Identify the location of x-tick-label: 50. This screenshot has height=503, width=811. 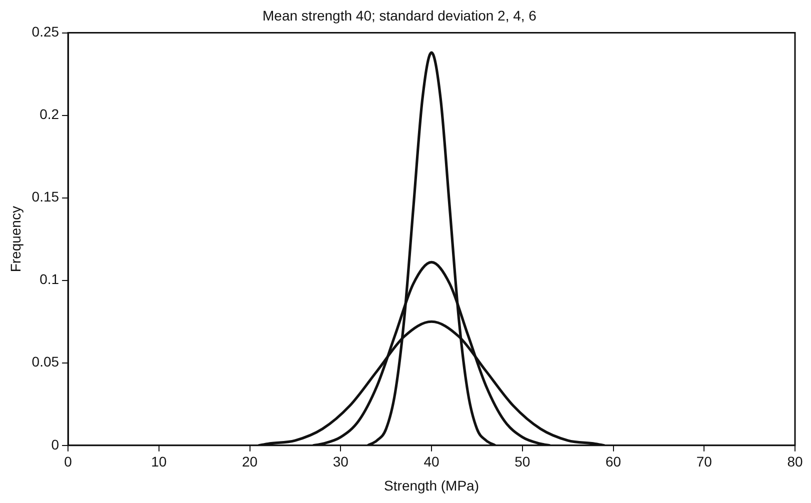
(522, 462).